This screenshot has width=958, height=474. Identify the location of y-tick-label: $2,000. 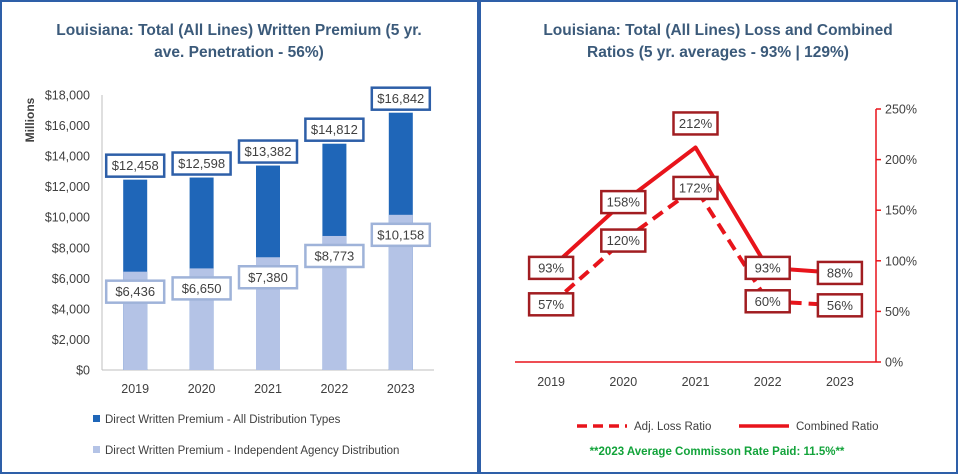
(71, 340).